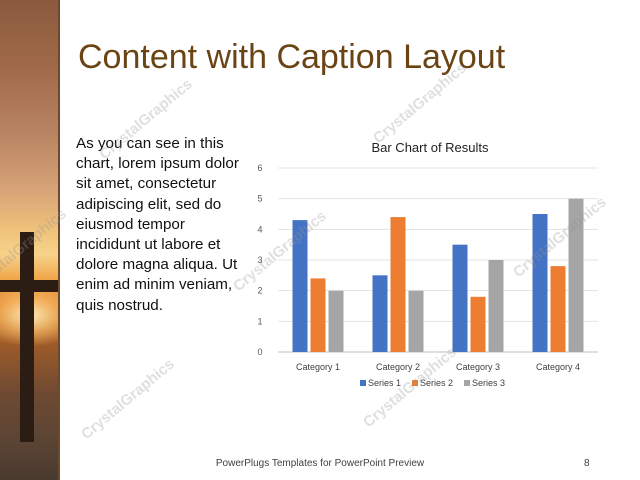 This screenshot has height=480, width=640. What do you see at coordinates (478, 367) in the screenshot?
I see `x-category-label: Category 3` at bounding box center [478, 367].